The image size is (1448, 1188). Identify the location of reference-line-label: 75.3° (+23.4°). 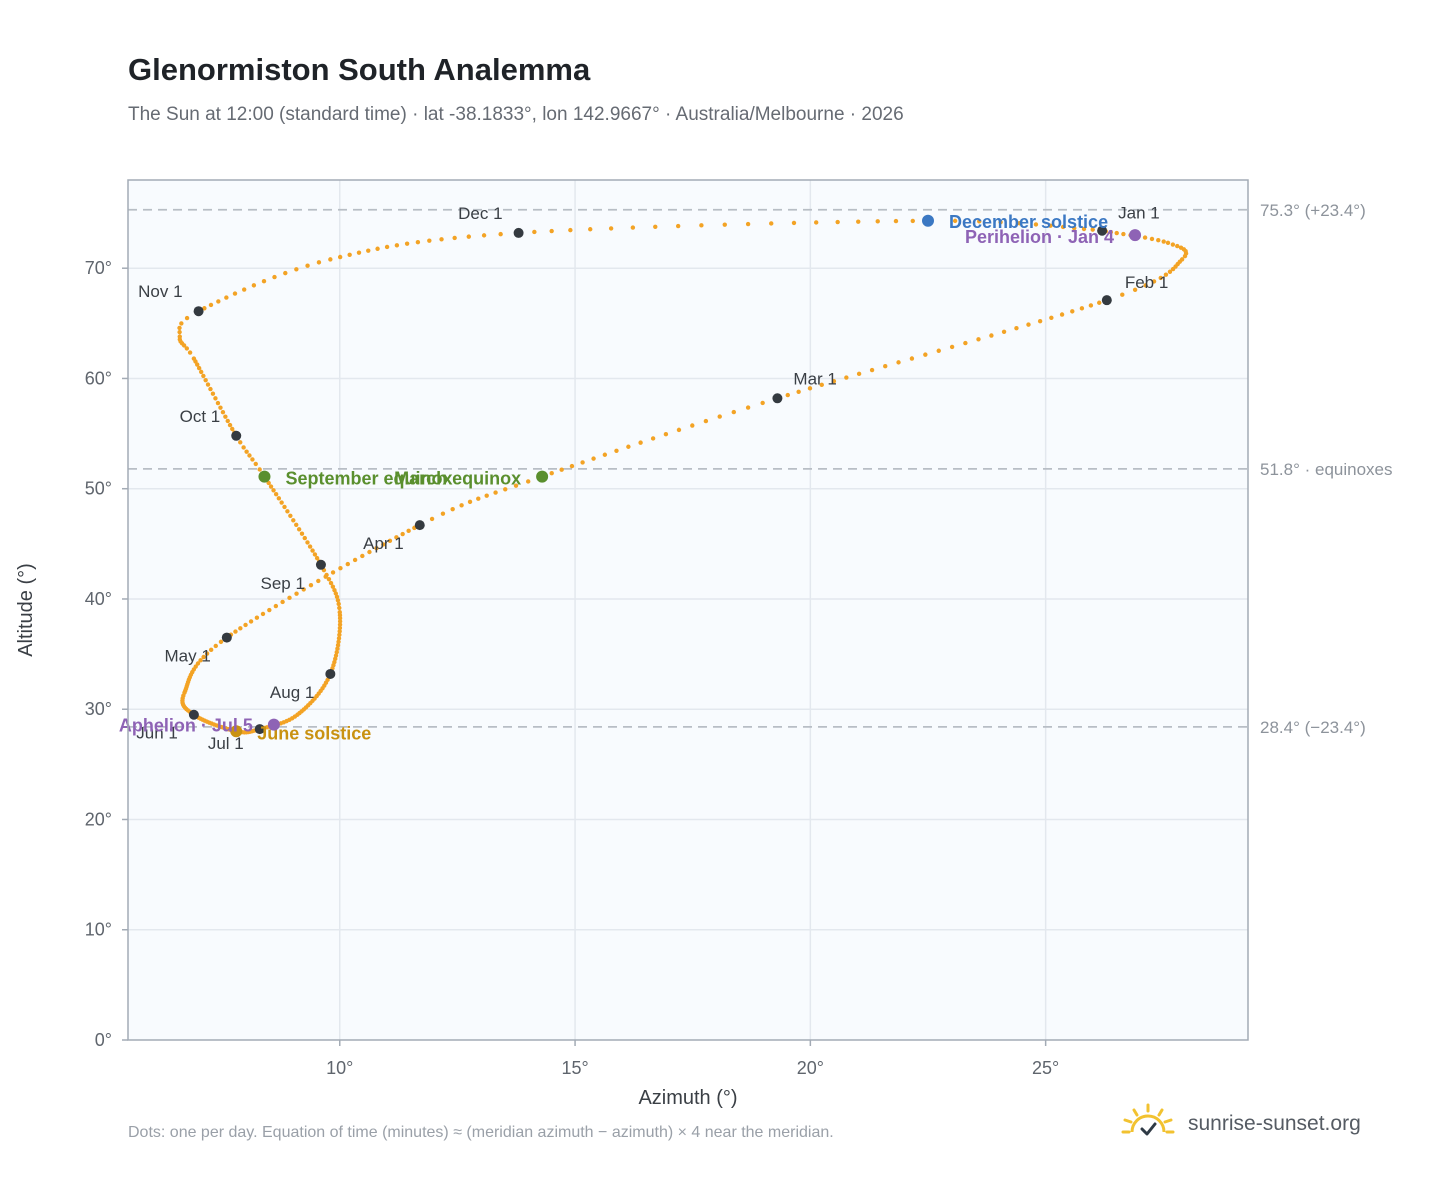
(1313, 210).